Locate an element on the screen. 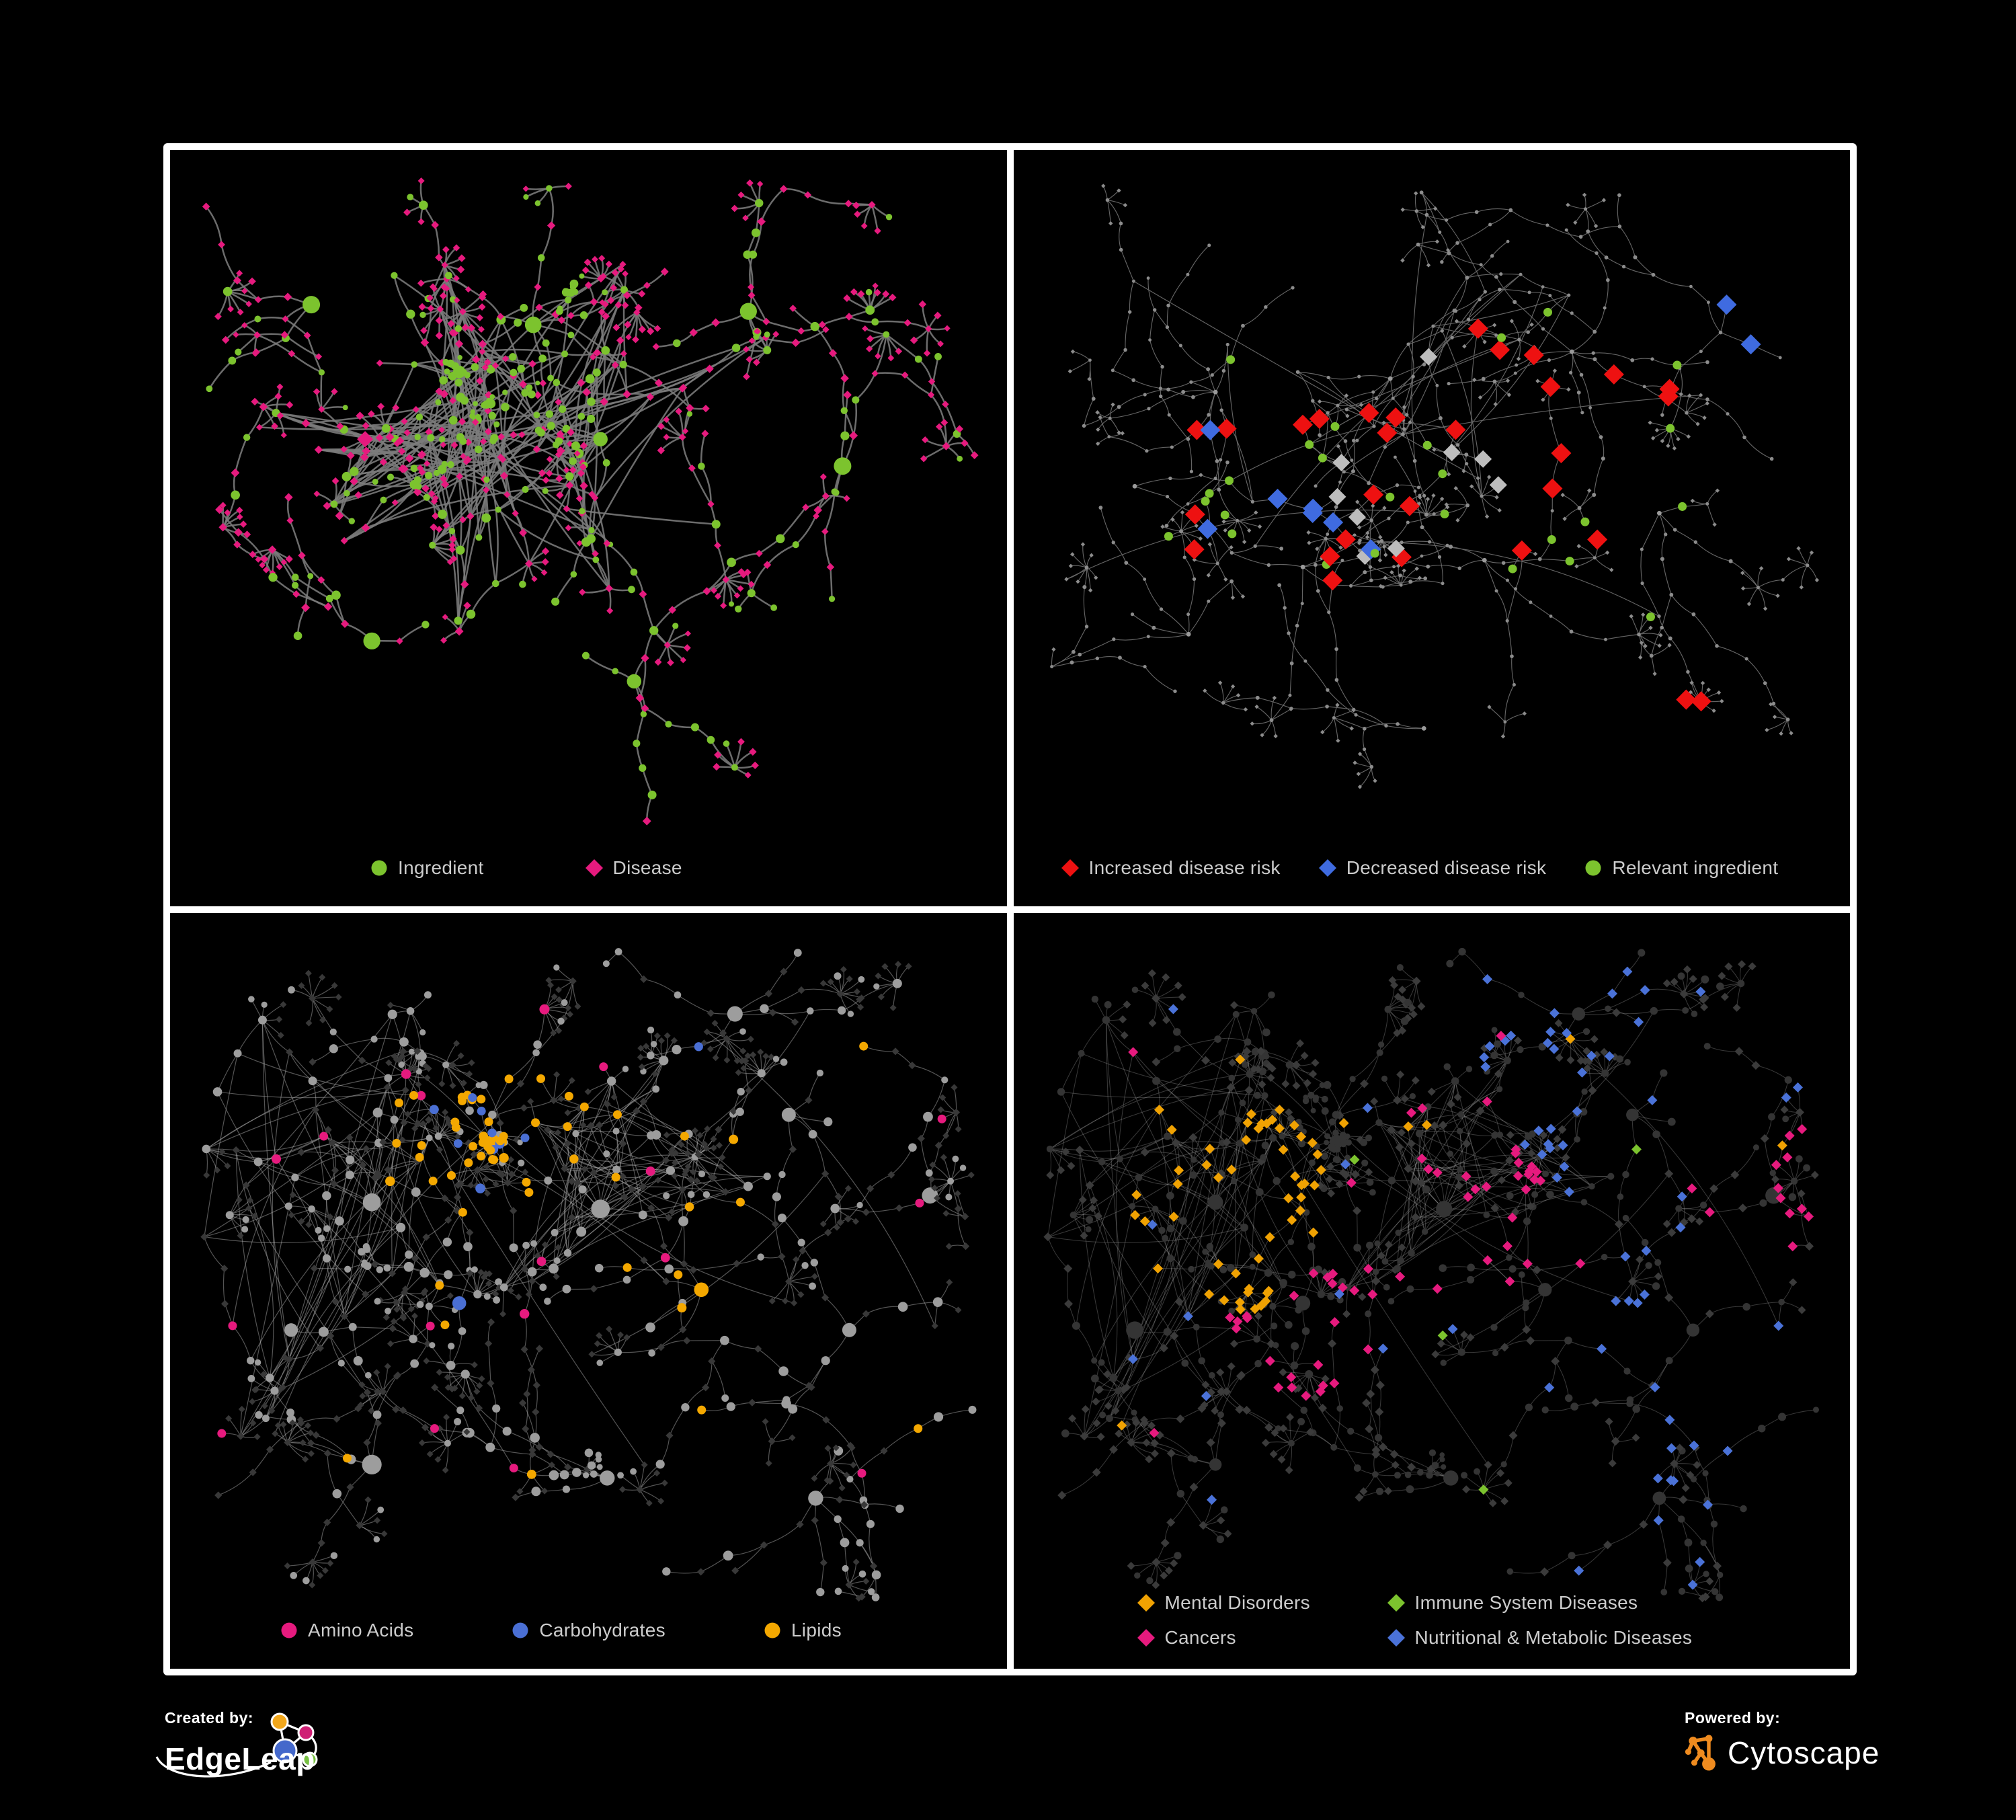 Image resolution: width=2016 pixels, height=1820 pixels. edgeleap-brand-row: EdgeLeap is located at coordinates (264, 1757).